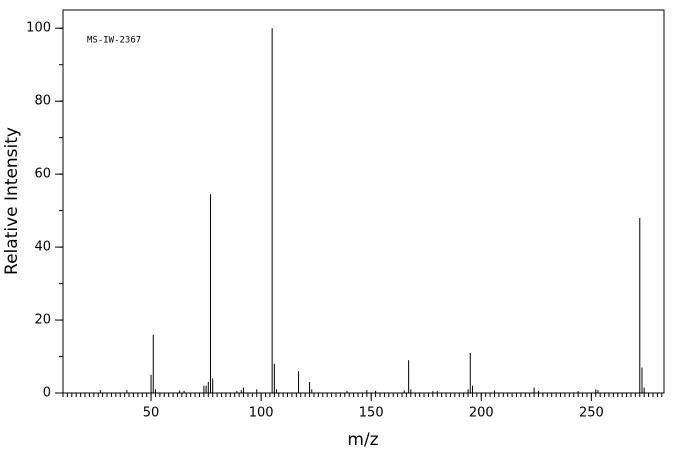 The width and height of the screenshot is (676, 455). What do you see at coordinates (362, 440) in the screenshot?
I see `x-axis-title: m/z` at bounding box center [362, 440].